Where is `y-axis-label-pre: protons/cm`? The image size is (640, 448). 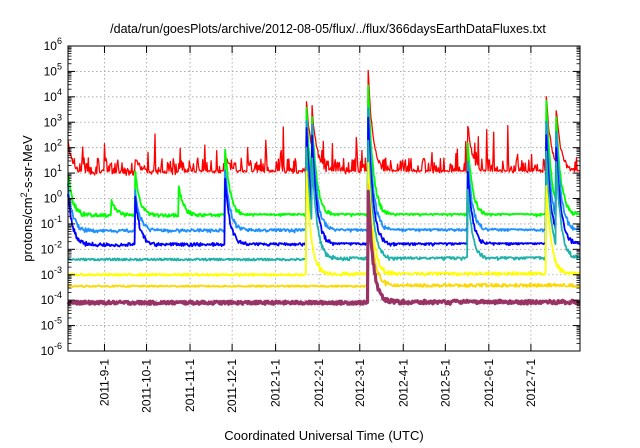
y-axis-label-pre: protons/cm is located at coordinates (27, 229).